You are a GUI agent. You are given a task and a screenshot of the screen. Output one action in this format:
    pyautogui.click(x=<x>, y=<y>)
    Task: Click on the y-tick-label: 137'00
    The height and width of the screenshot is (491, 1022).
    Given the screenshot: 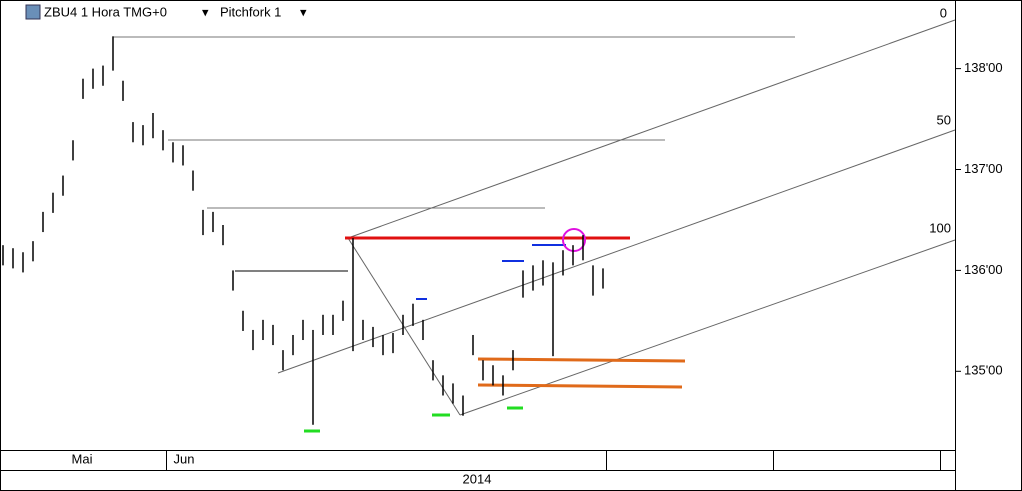 What is the action you would take?
    pyautogui.click(x=983, y=168)
    